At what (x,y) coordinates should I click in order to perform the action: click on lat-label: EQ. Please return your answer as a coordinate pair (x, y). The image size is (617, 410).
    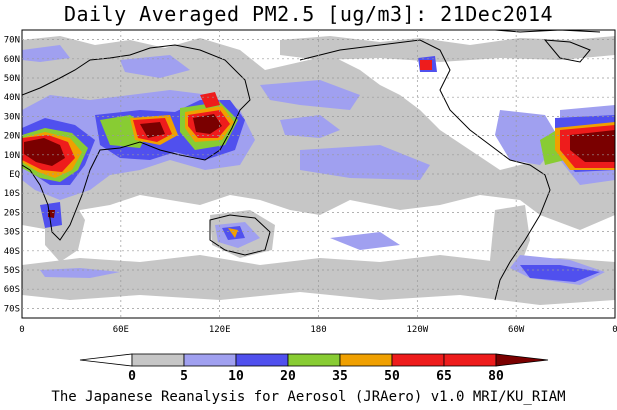
    Looking at the image, I should click on (14, 175).